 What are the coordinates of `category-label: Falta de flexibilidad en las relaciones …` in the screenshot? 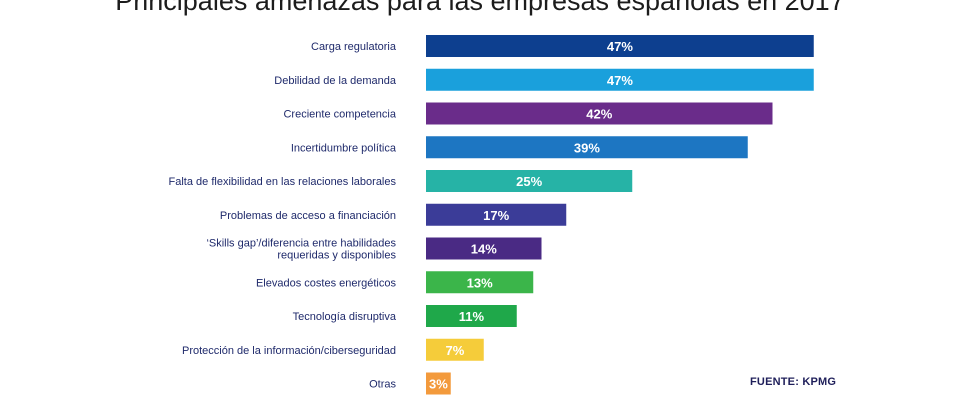 It's located at (283, 182).